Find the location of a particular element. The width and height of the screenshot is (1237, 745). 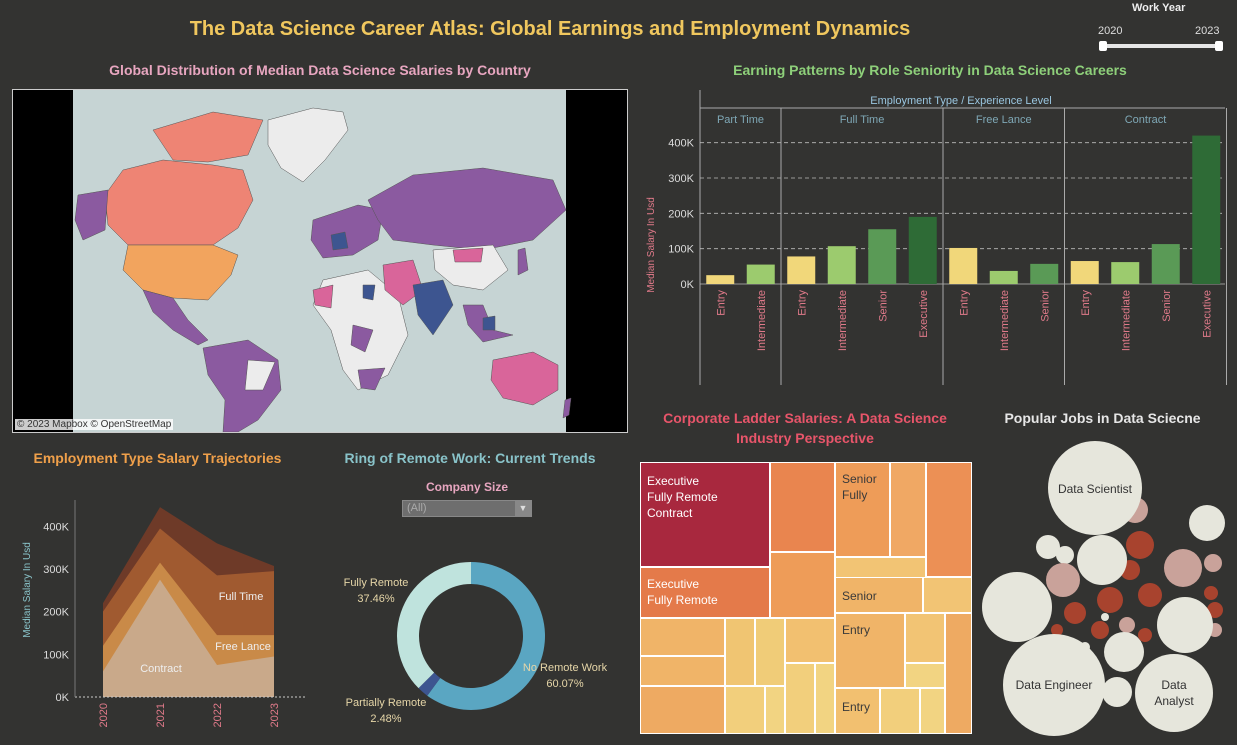

tm-label: Senior is located at coordinates (859, 596).